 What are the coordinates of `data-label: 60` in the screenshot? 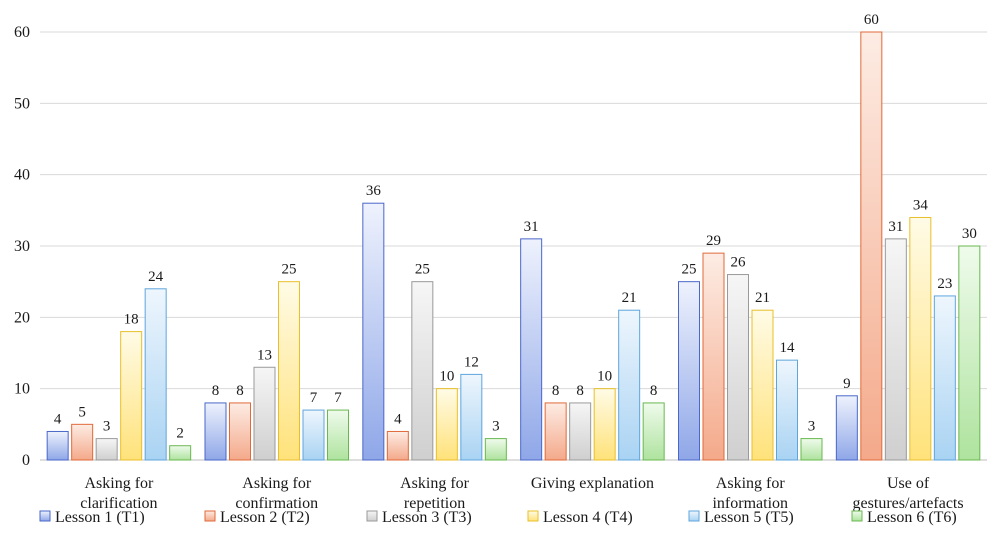 It's located at (871, 20).